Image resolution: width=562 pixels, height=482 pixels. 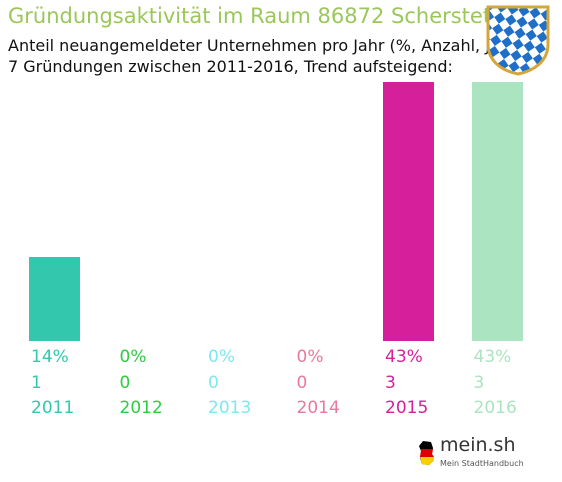 I want to click on count-label-2015: 3, so click(x=390, y=383).